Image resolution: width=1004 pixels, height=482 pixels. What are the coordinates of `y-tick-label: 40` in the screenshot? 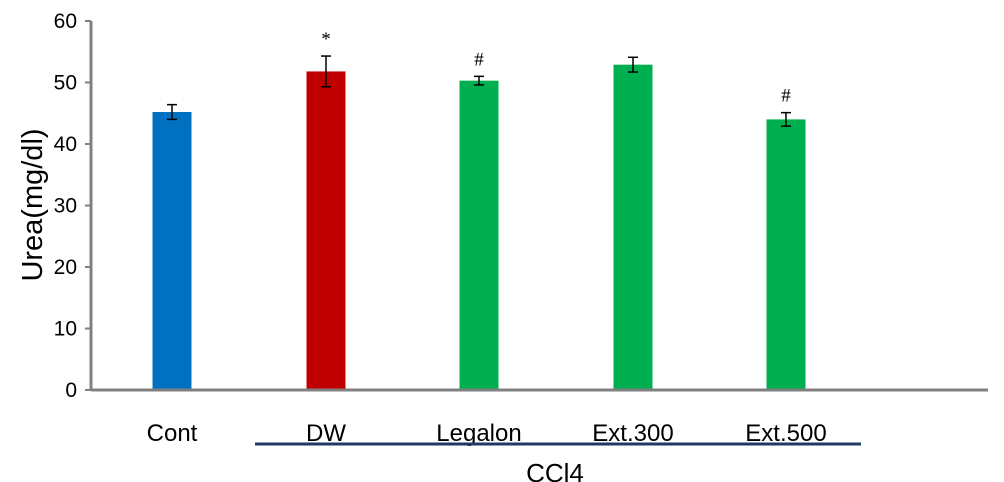 It's located at (65, 144).